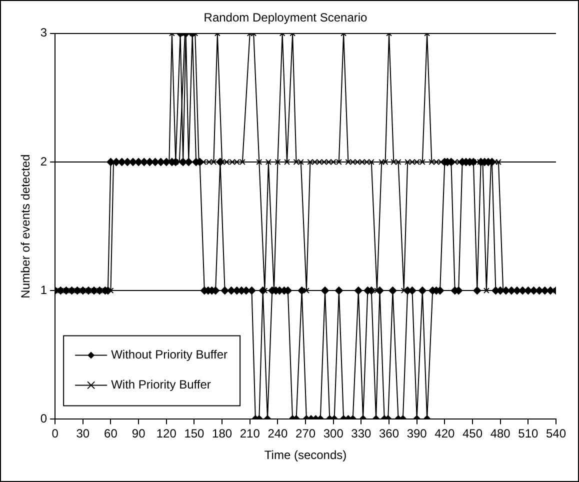  Describe the element at coordinates (111, 433) in the screenshot. I see `x-tick-label: 60` at that location.